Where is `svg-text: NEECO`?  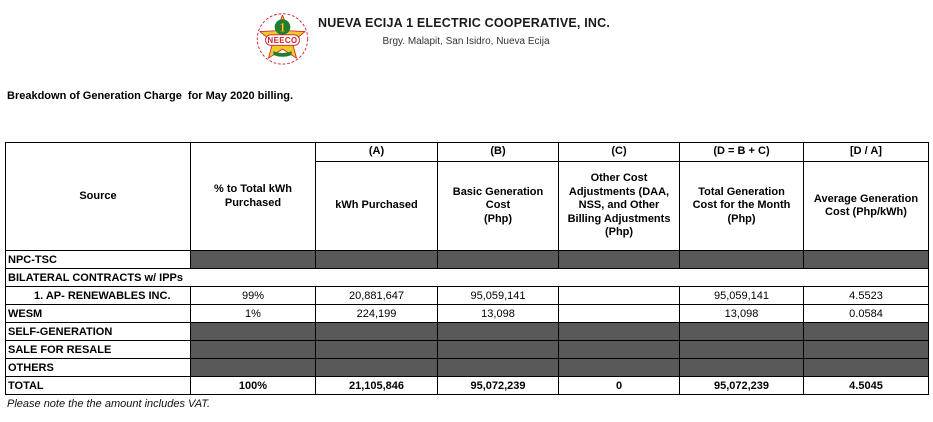
svg-text: NEECO is located at coordinates (283, 40).